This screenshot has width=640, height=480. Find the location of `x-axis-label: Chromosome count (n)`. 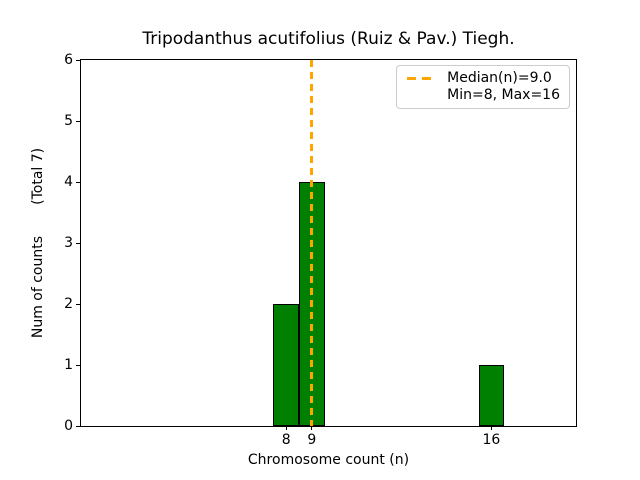

x-axis-label: Chromosome count (n) is located at coordinates (328, 460).